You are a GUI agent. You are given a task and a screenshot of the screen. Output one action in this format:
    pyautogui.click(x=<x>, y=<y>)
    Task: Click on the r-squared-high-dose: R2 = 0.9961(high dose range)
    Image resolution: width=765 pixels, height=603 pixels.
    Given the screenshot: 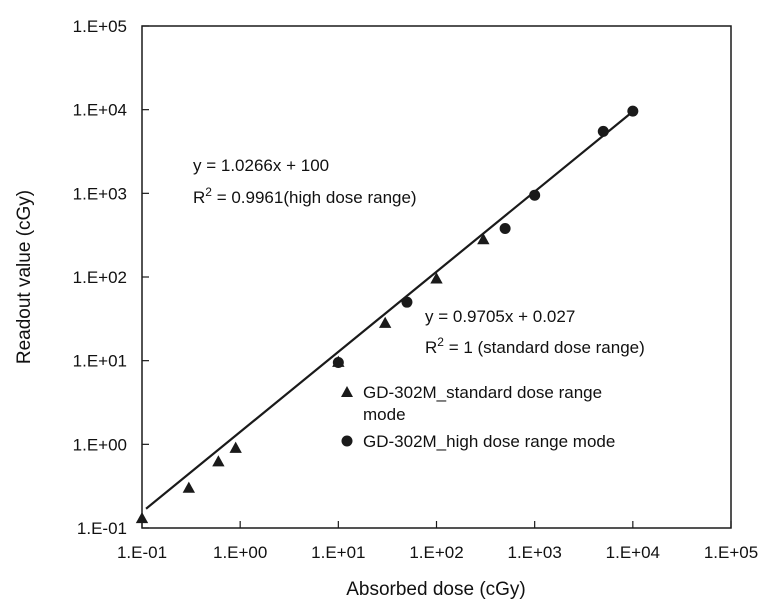 What is the action you would take?
    pyautogui.click(x=305, y=196)
    